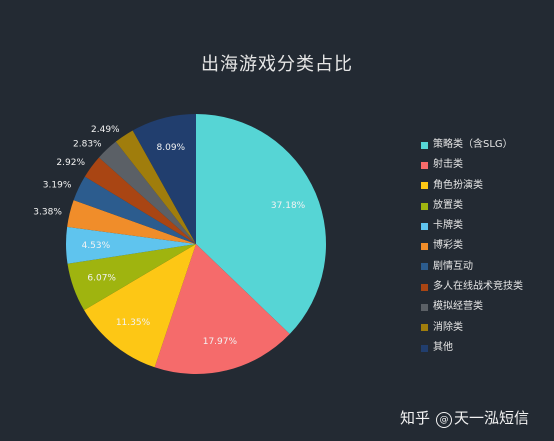 The image size is (554, 441). Describe the element at coordinates (472, 206) in the screenshot. I see `legend-item: 放置类` at that location.